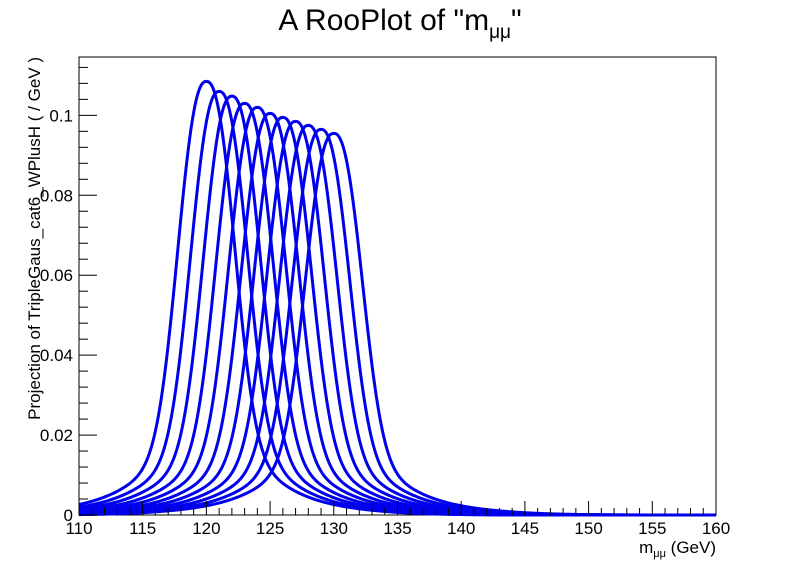 This screenshot has width=796, height=572. Describe the element at coordinates (399, 23) in the screenshot. I see `chart-title: A RooPlot of "mμμ"` at that location.